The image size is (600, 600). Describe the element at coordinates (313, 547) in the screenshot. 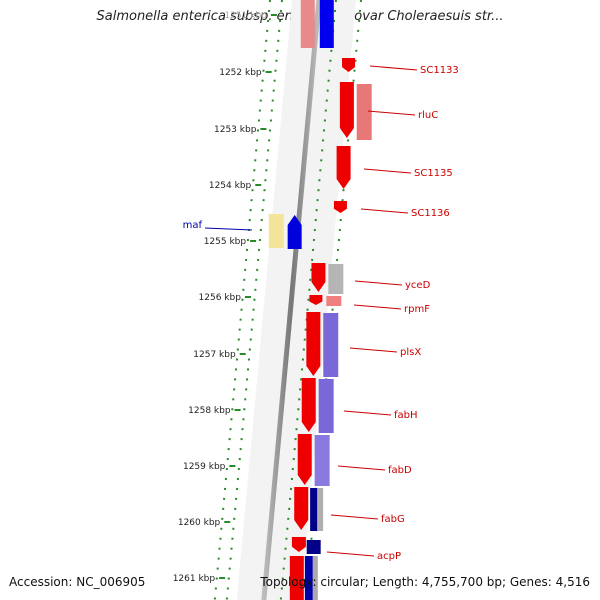

I see `gene-acpp-homolog` at that location.